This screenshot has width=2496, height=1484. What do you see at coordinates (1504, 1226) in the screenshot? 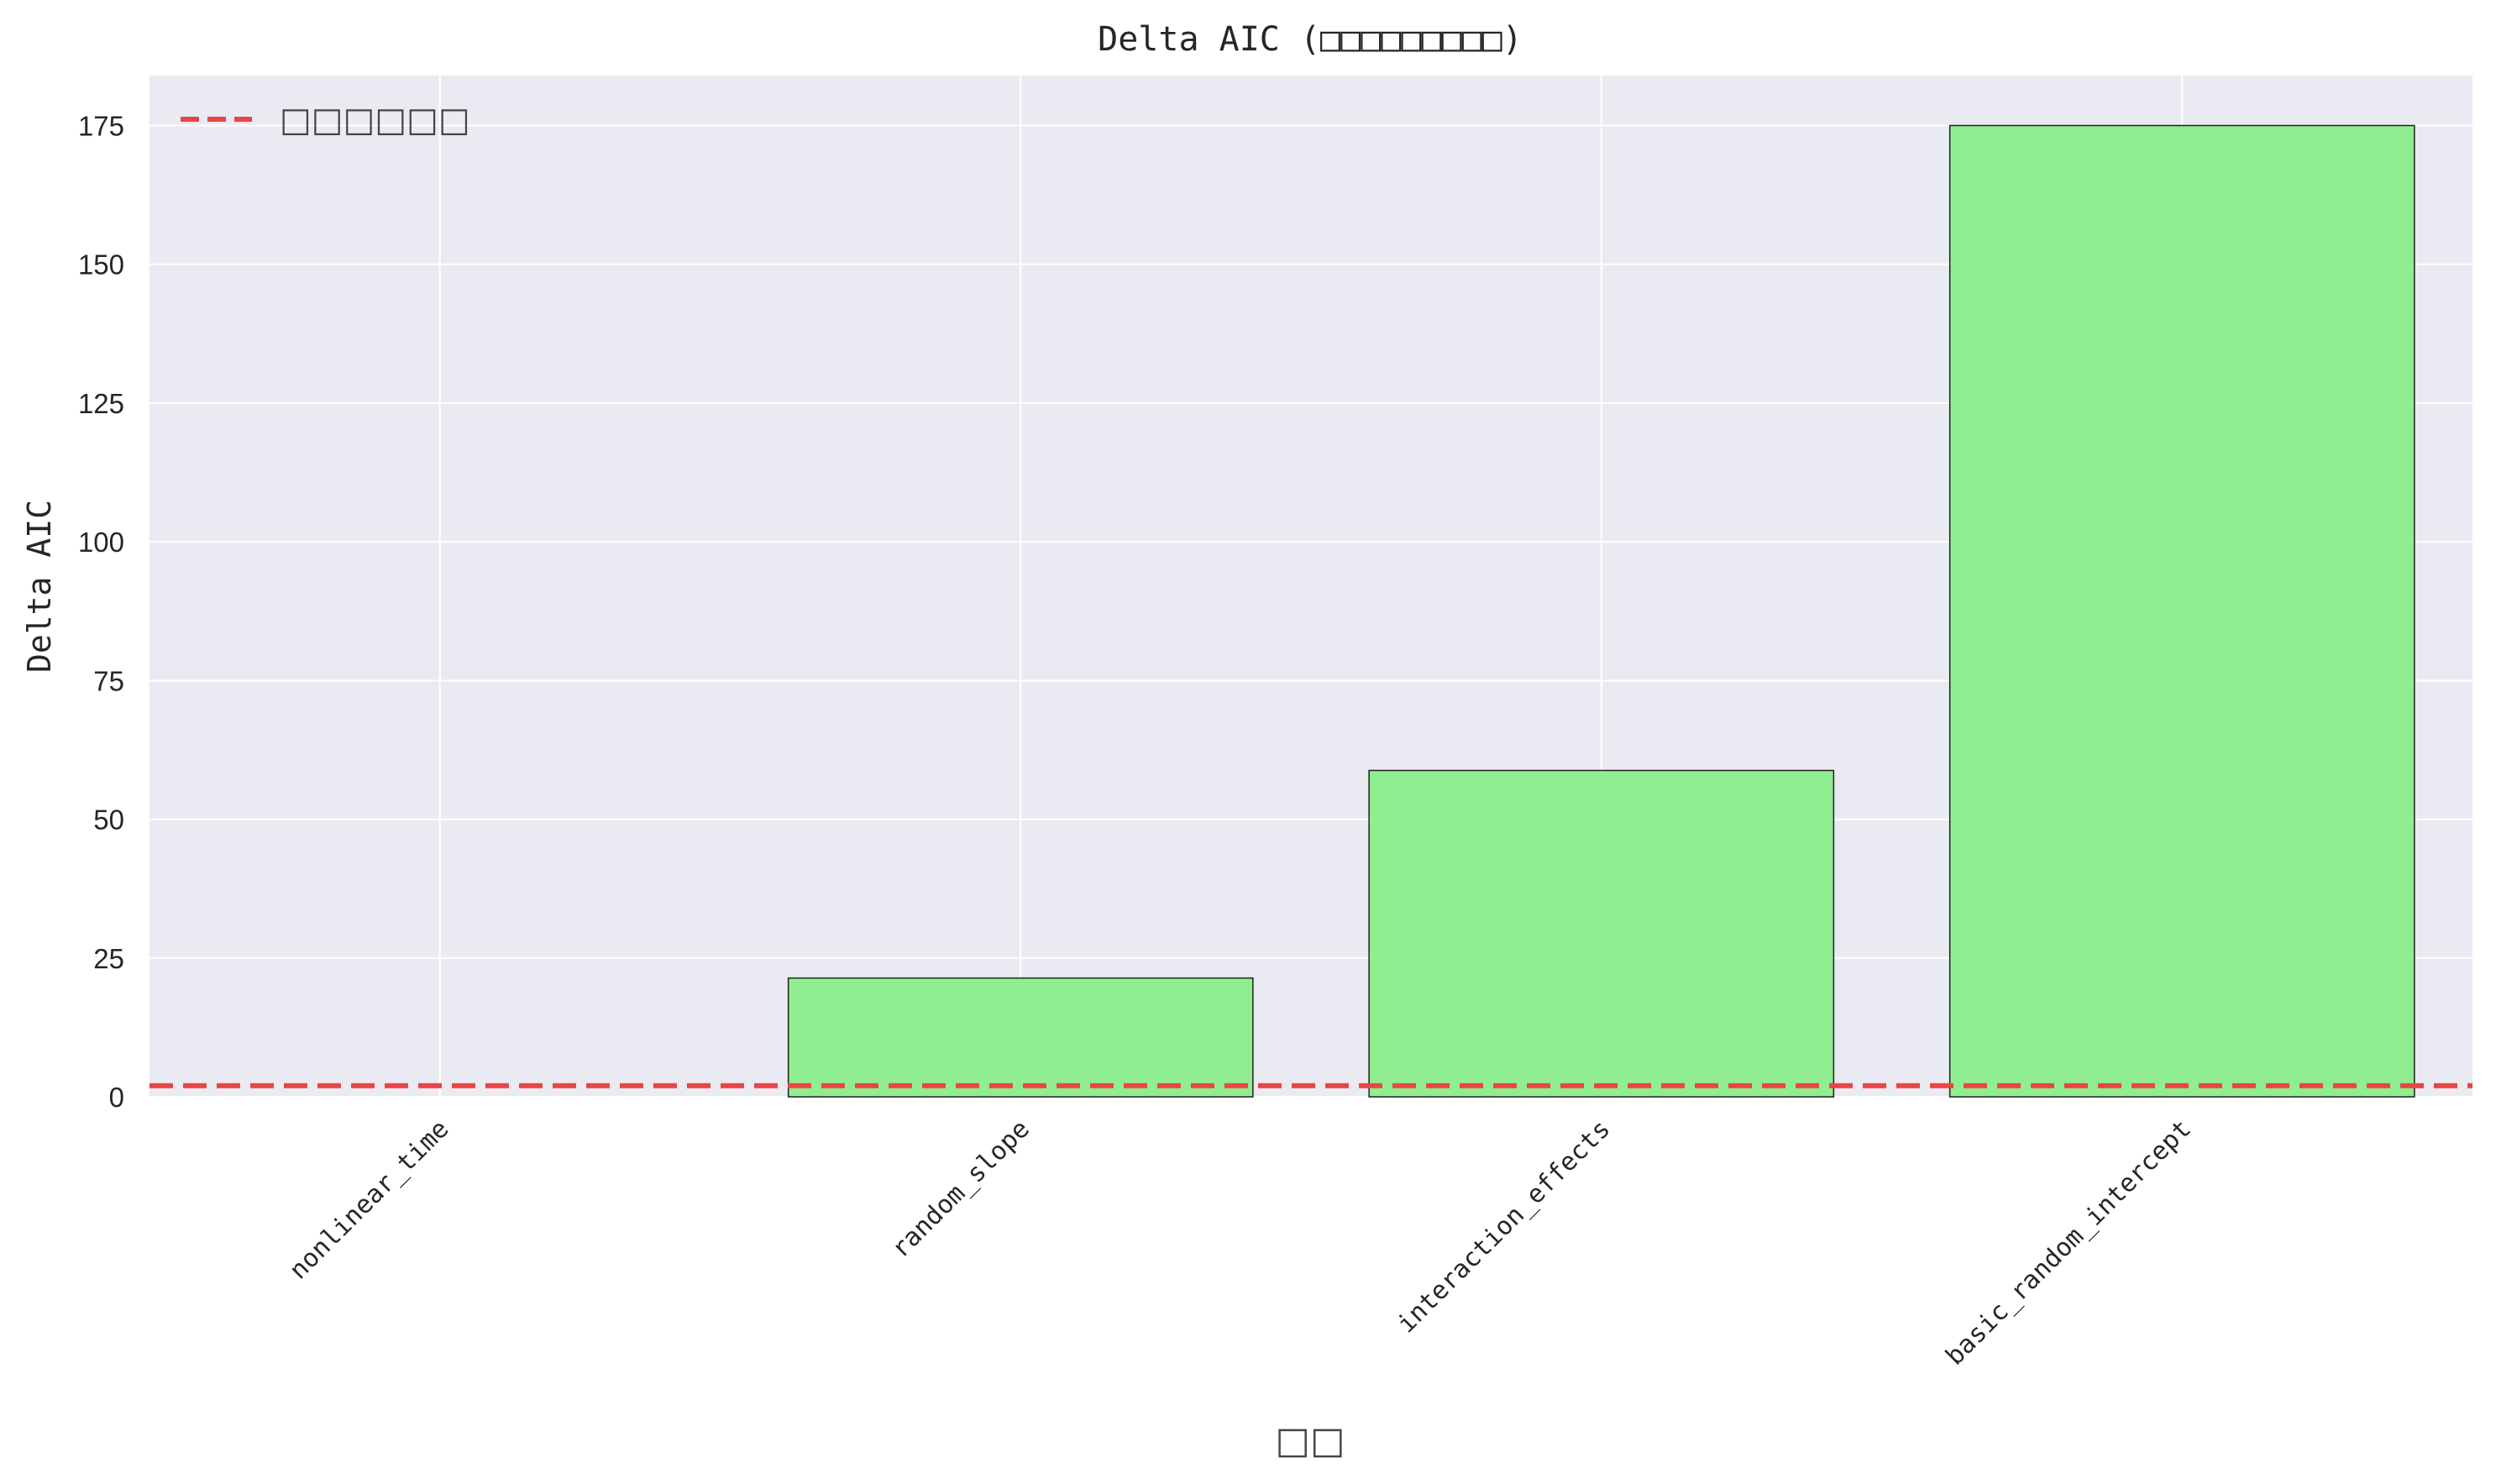
I see `x-tick-label: interaction_effects` at bounding box center [1504, 1226].